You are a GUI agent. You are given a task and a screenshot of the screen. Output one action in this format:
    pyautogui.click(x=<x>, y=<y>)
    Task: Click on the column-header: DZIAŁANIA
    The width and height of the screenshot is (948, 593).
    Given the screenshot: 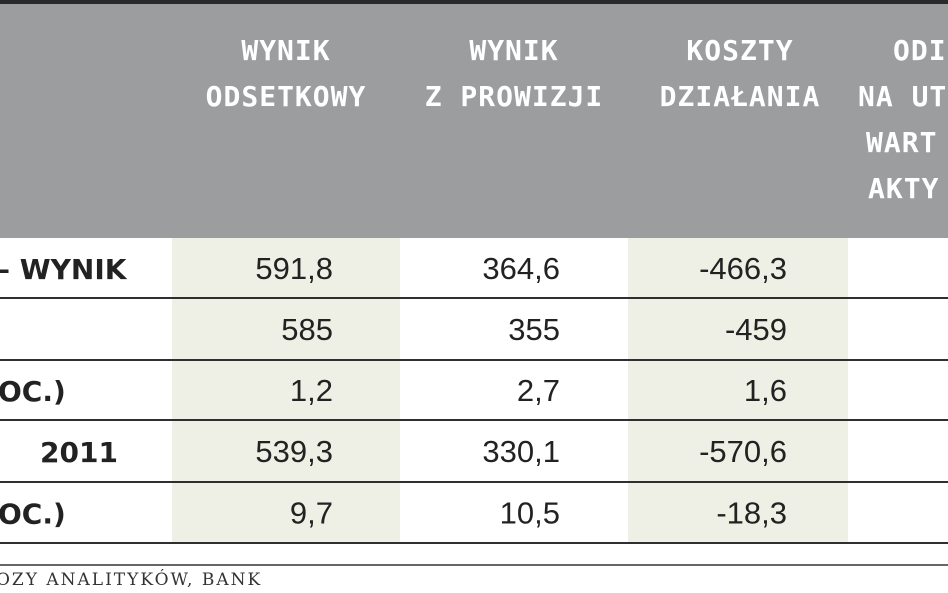 What is the action you would take?
    pyautogui.click(x=740, y=96)
    